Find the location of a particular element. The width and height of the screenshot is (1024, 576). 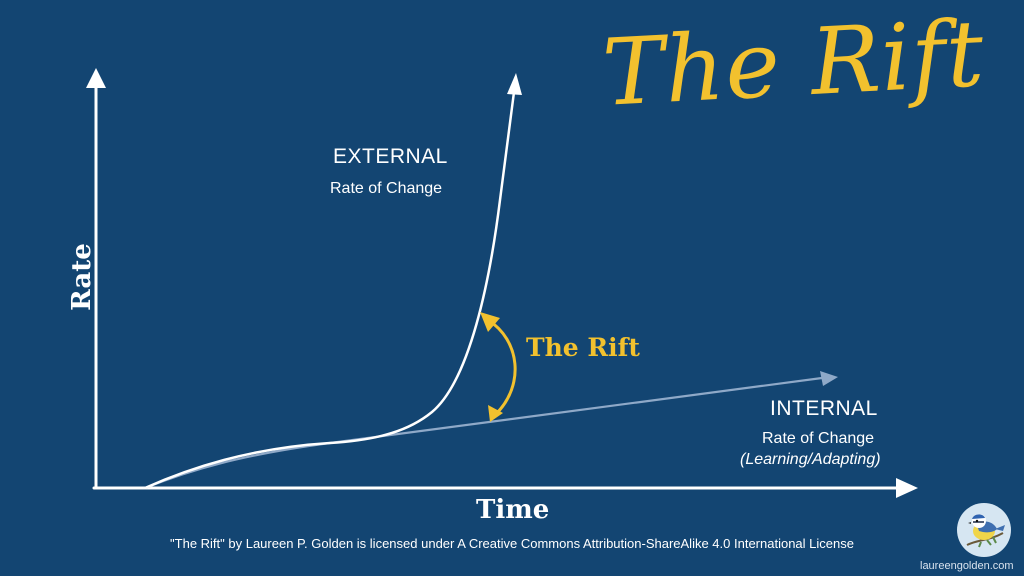

rift-arrowhead-top is located at coordinates (490, 322).